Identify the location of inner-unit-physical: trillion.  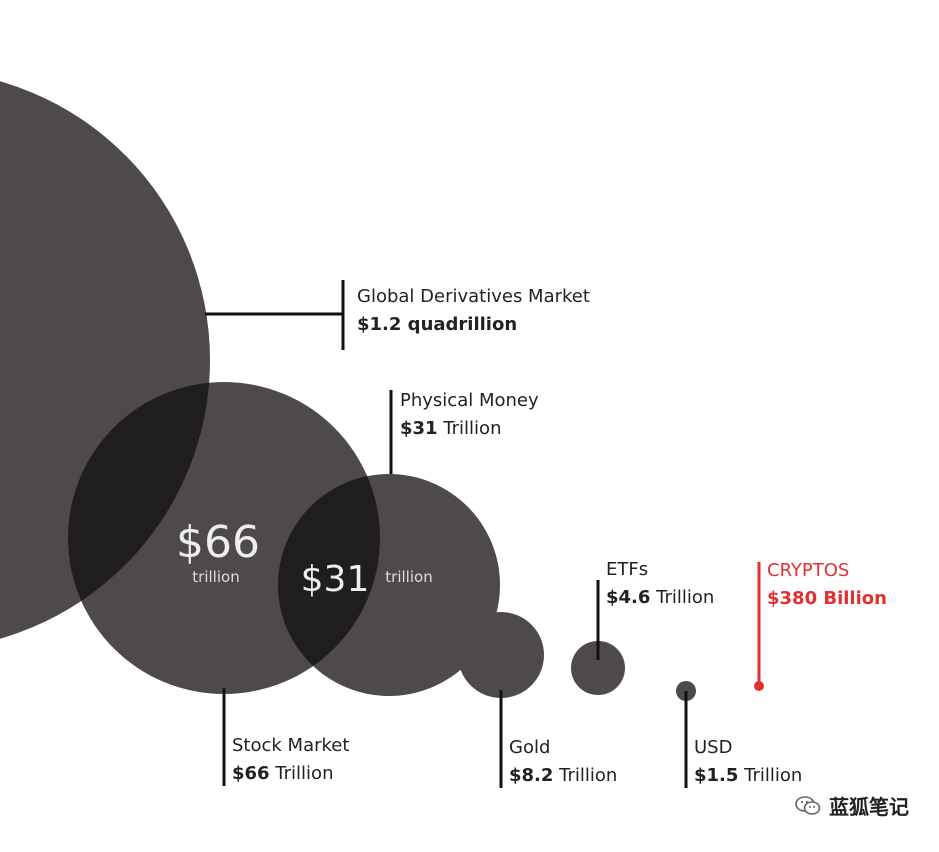
(408, 577).